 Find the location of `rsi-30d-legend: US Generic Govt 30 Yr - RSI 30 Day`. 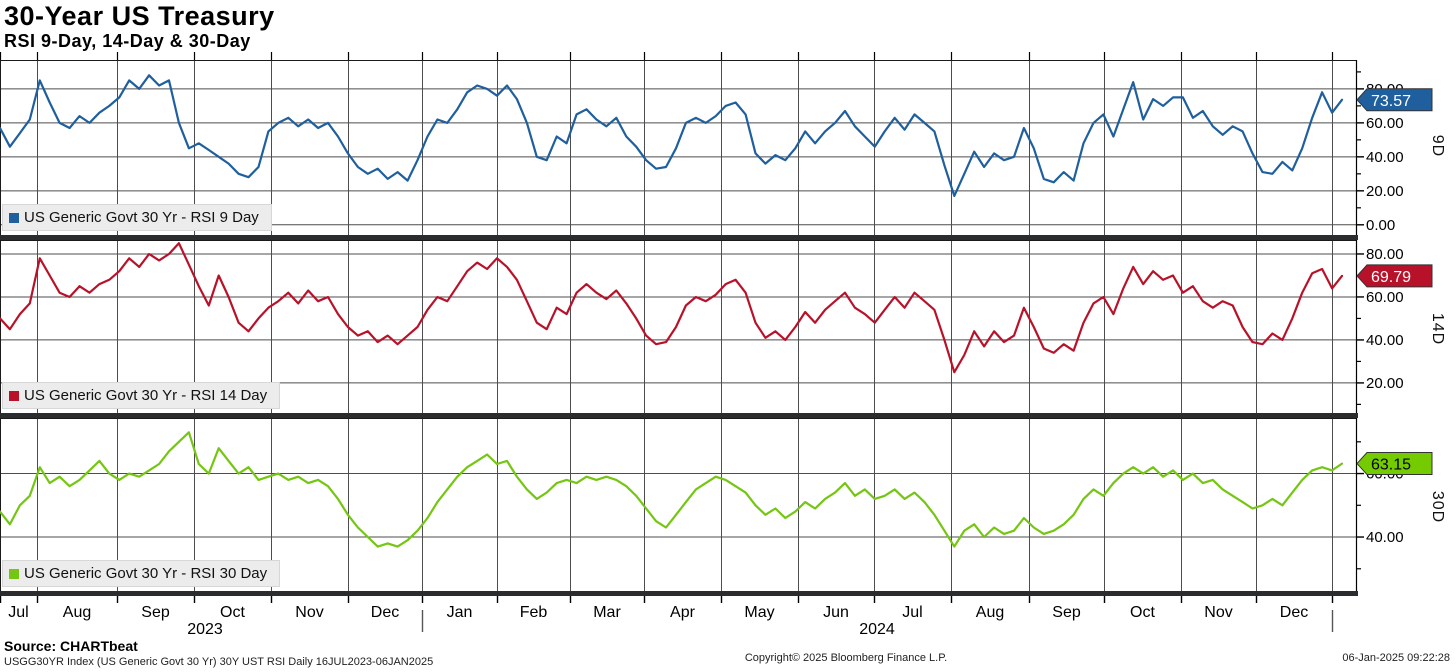

rsi-30d-legend: US Generic Govt 30 Yr - RSI 30 Day is located at coordinates (141, 573).